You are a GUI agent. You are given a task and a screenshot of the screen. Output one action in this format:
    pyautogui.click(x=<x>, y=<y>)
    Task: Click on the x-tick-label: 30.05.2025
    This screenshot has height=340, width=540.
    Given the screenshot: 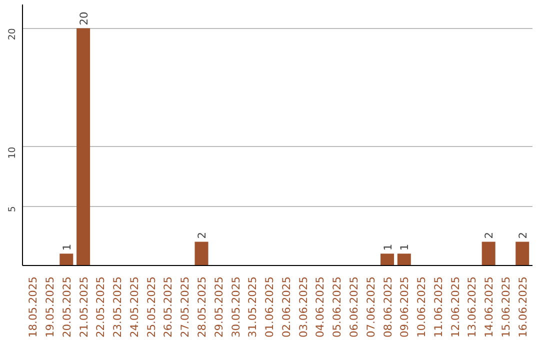 What is the action you would take?
    pyautogui.click(x=235, y=307)
    